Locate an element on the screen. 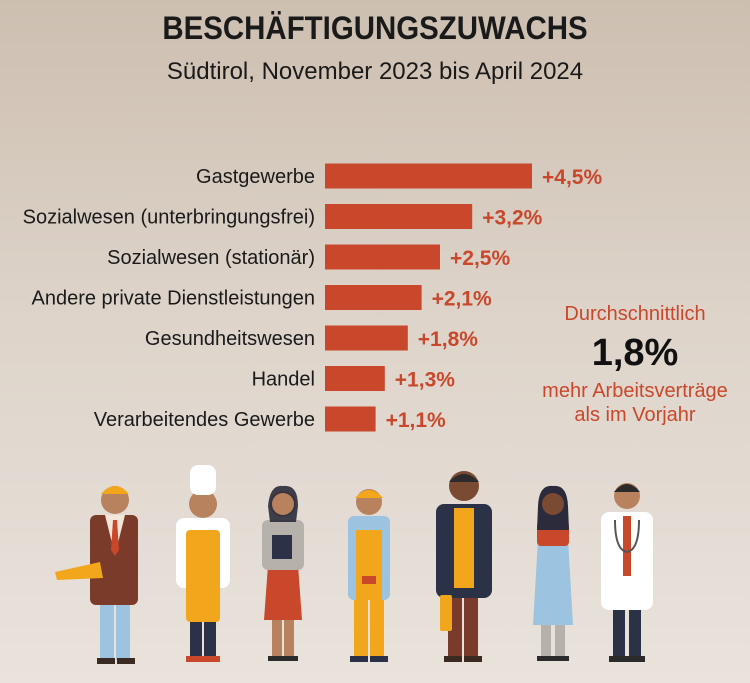 This screenshot has width=750, height=683. chart-title: BESCHÄFTIGUNGSZUWACHS is located at coordinates (375, 28).